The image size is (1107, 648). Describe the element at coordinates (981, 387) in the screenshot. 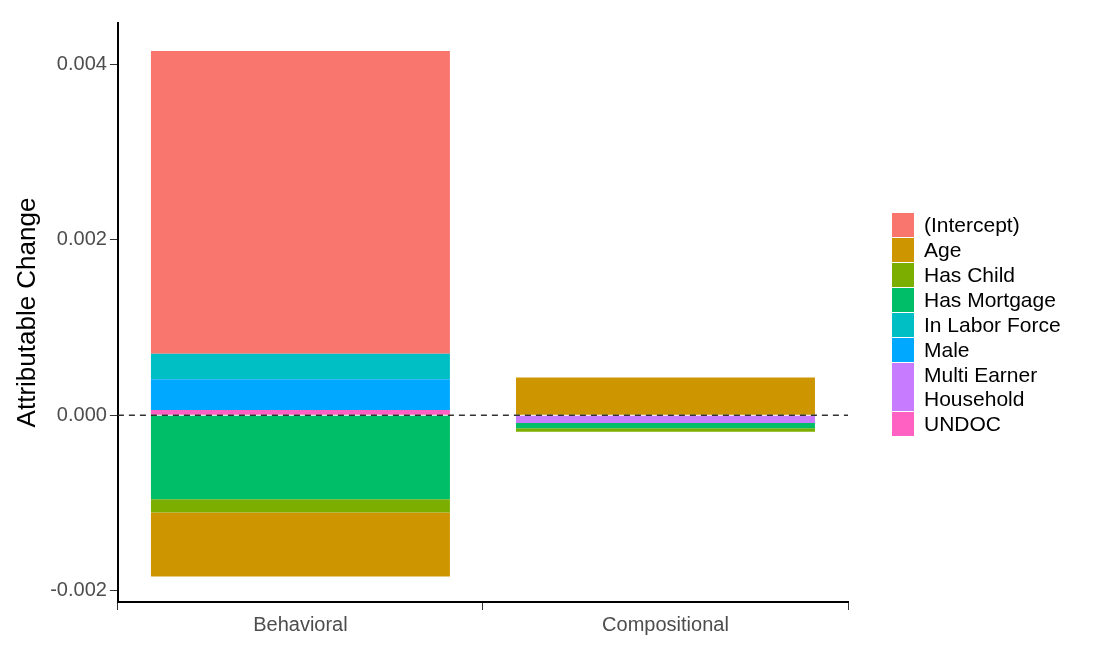

I see `legend-label: Multi Earner Household` at that location.